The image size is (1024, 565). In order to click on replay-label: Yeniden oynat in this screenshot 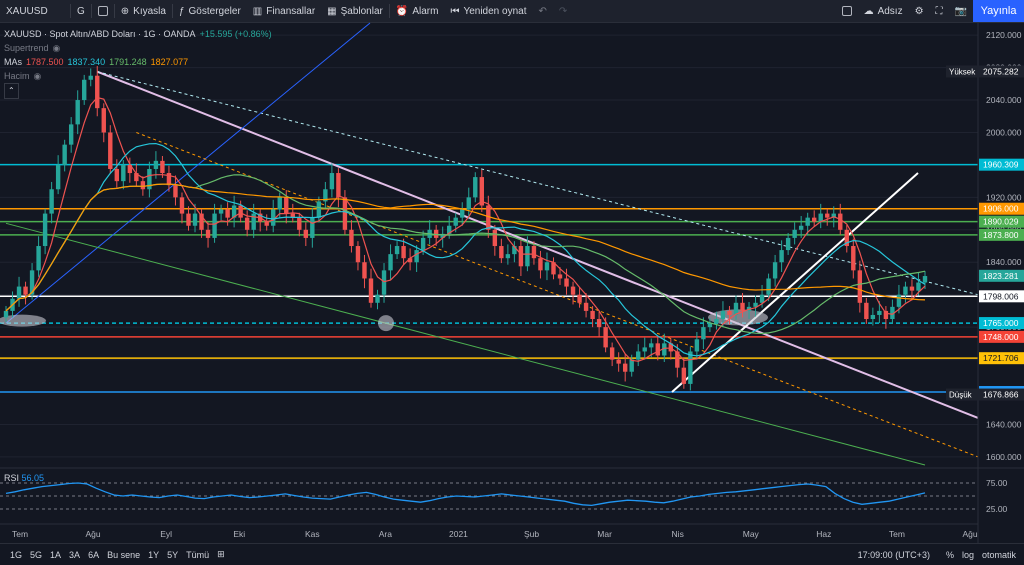, I will do `click(495, 11)`.